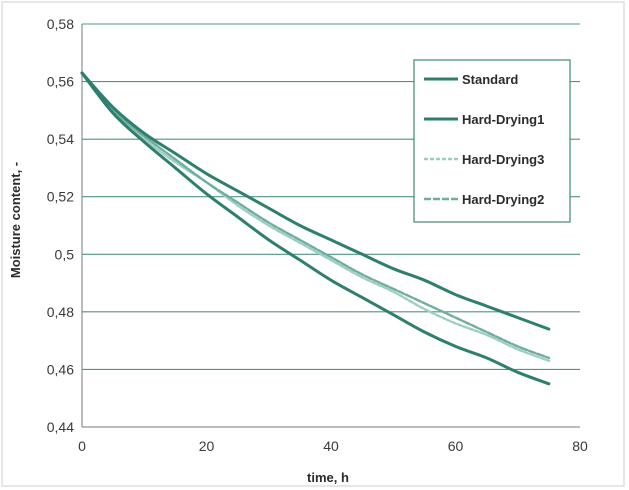  I want to click on x-tick-label: 20, so click(207, 446).